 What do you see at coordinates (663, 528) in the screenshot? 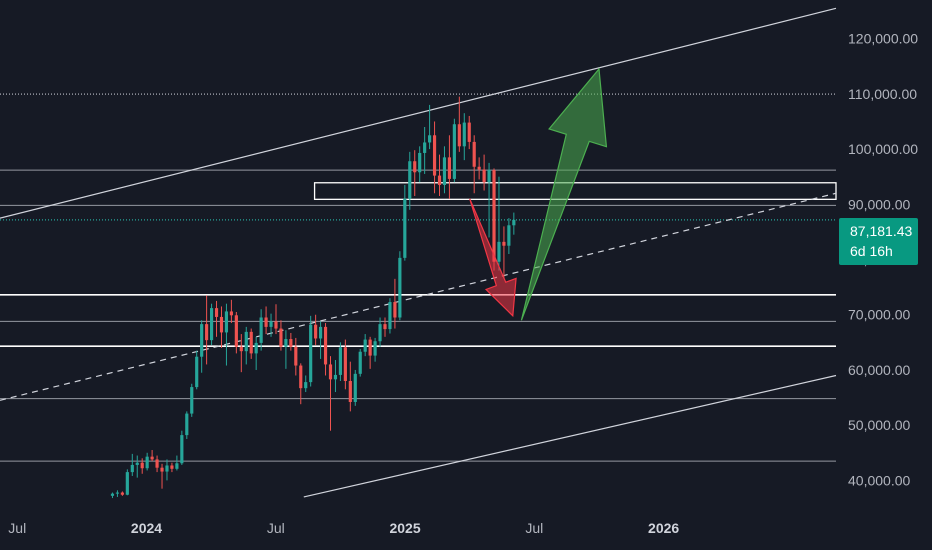
I see `time-tick-label: 2026` at bounding box center [663, 528].